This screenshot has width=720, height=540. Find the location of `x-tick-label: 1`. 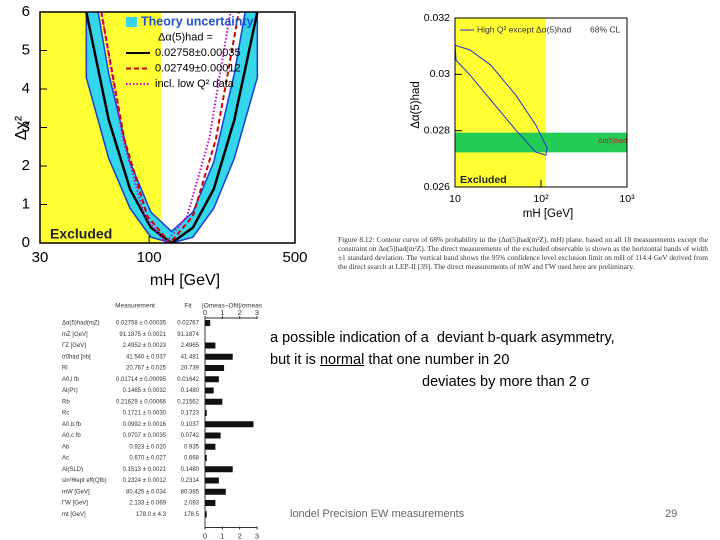

x-tick-label: 1 is located at coordinates (222, 312).